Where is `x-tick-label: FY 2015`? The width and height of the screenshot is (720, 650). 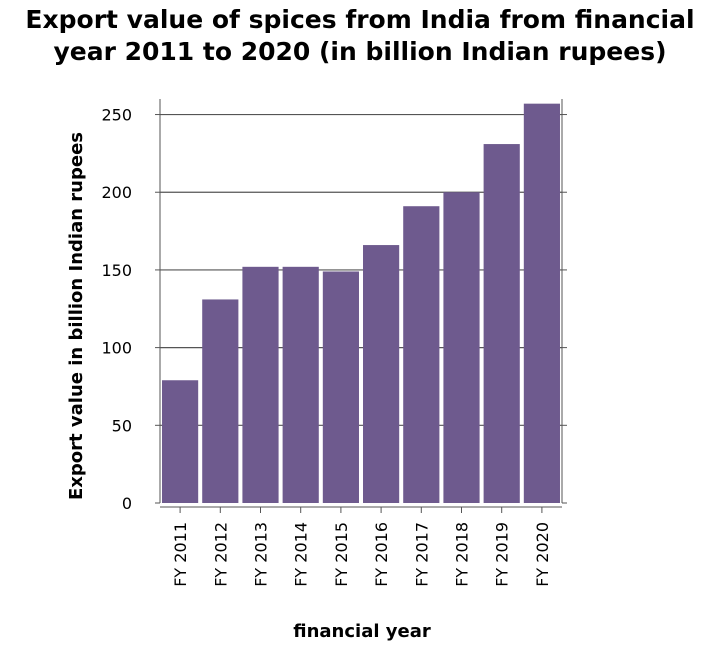
x-tick-label: FY 2015 is located at coordinates (341, 554).